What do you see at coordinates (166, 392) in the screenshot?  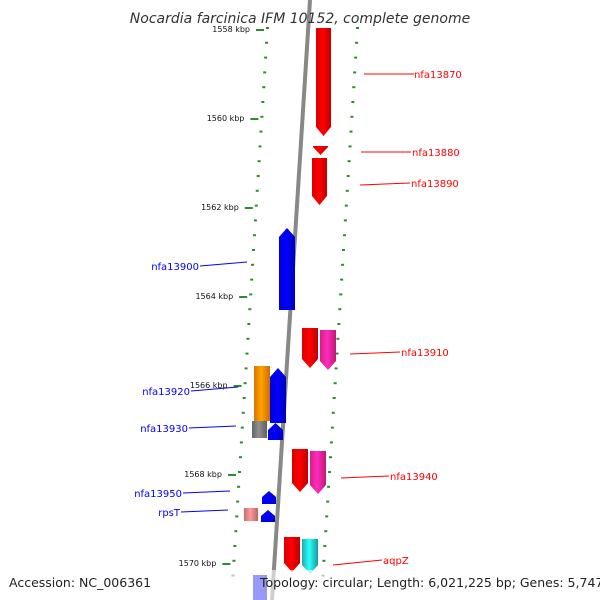 I see `gene-label-nfa13920: nfa13920` at bounding box center [166, 392].